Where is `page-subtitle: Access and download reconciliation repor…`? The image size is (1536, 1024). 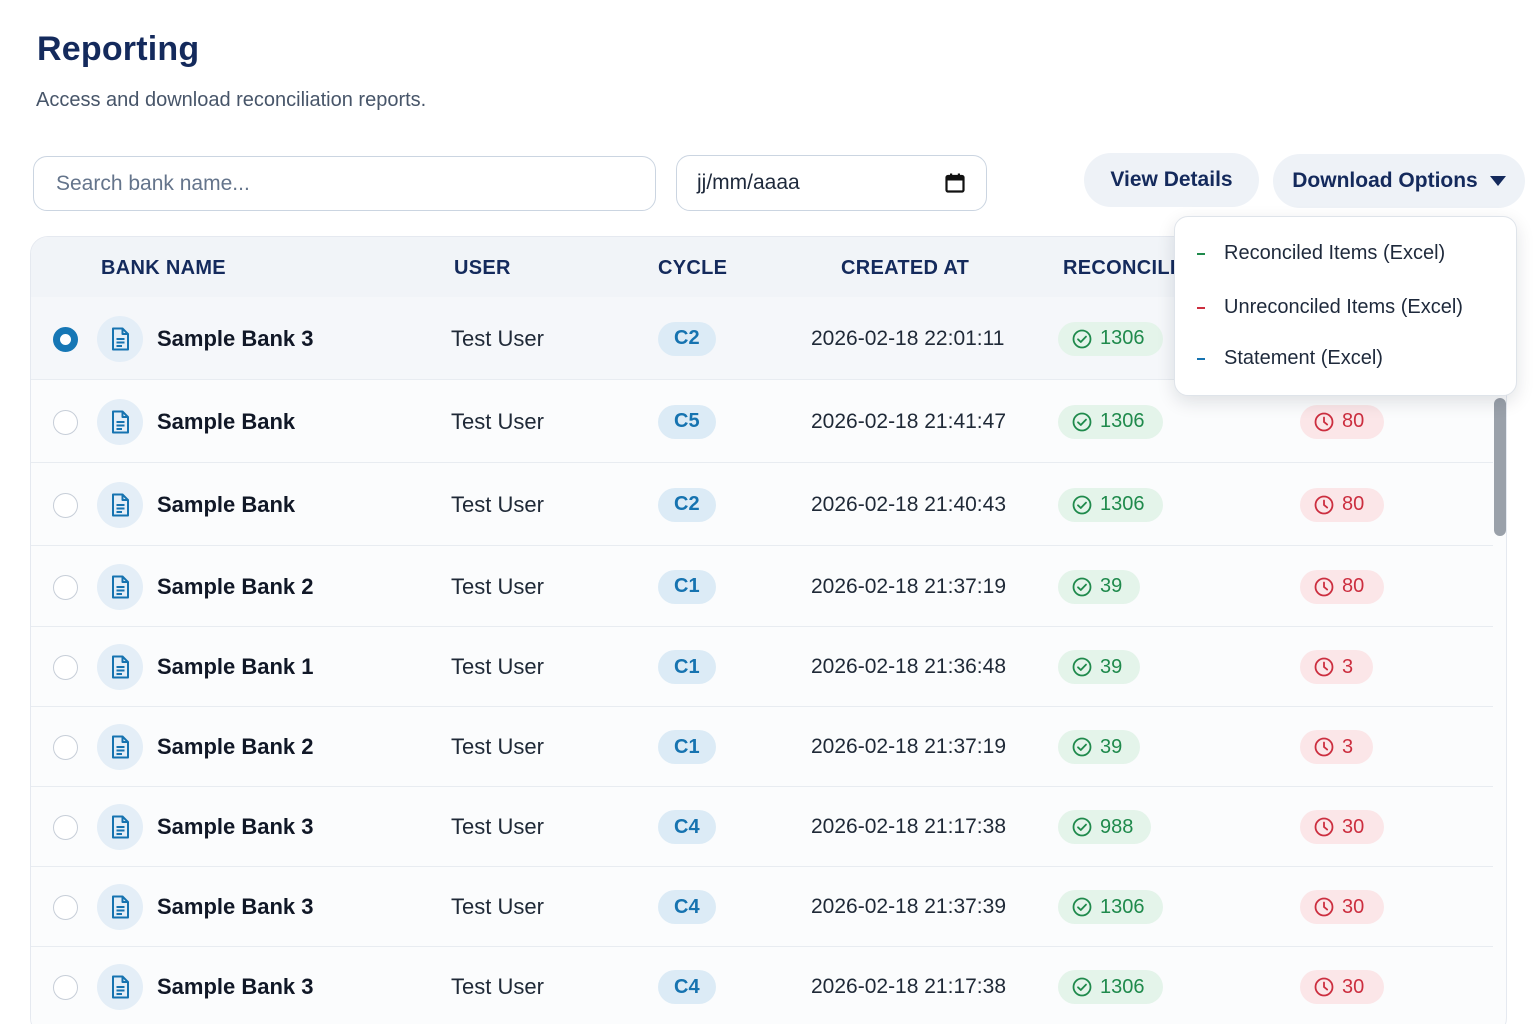 page-subtitle: Access and download reconciliation repor… is located at coordinates (231, 100).